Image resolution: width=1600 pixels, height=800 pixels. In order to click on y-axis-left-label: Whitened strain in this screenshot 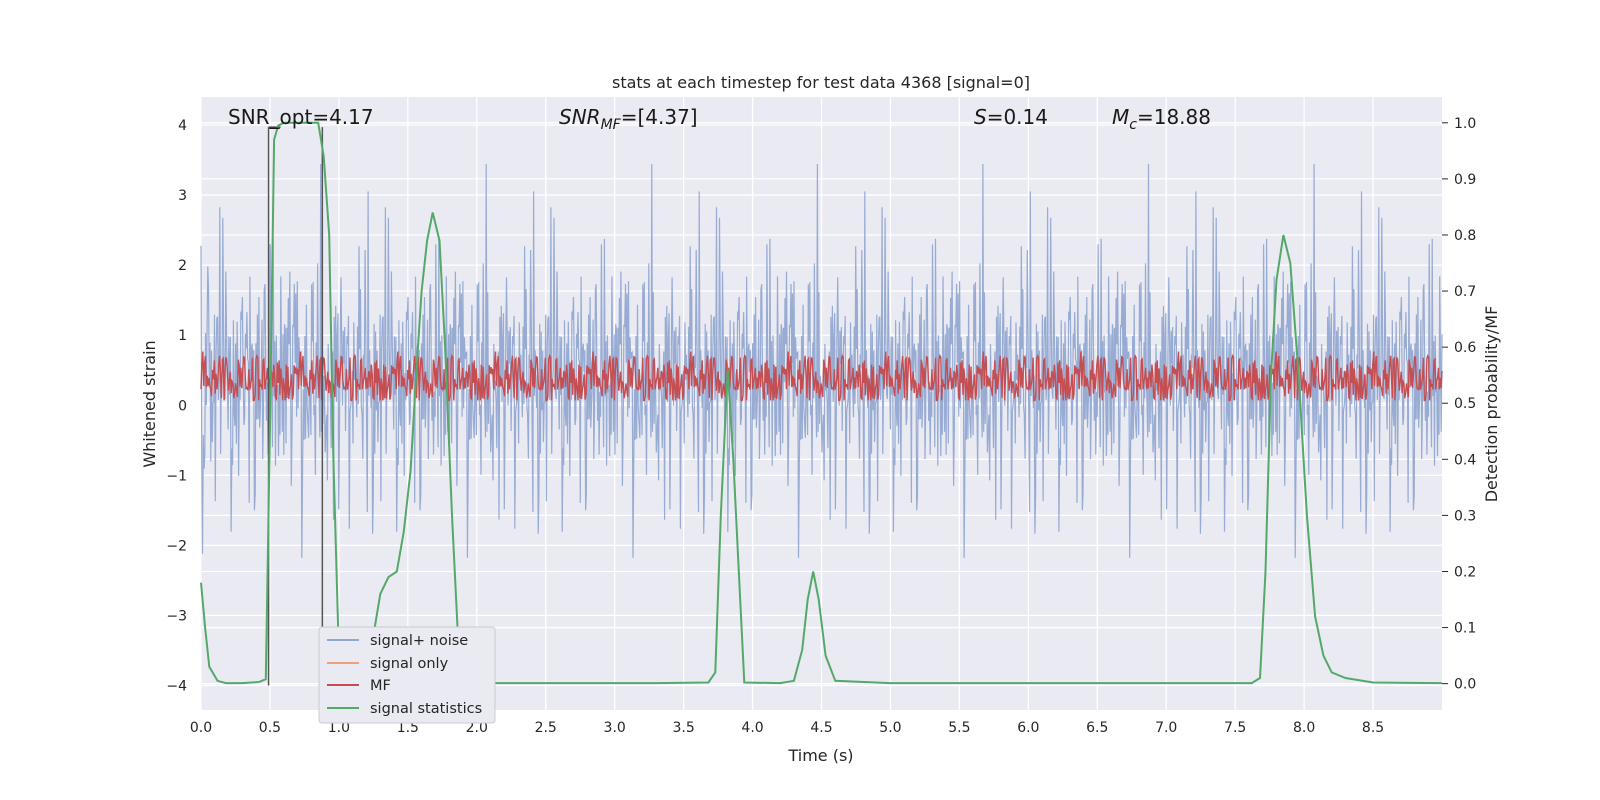, I will do `click(149, 403)`.